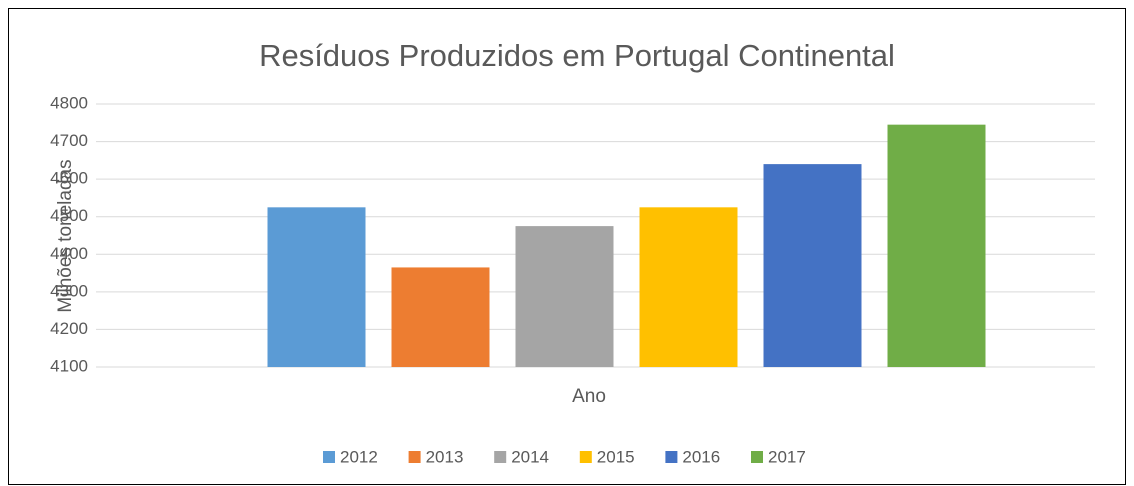 Image resolution: width=1134 pixels, height=486 pixels. Describe the element at coordinates (69, 215) in the screenshot. I see `y-tick-label: 4500` at that location.